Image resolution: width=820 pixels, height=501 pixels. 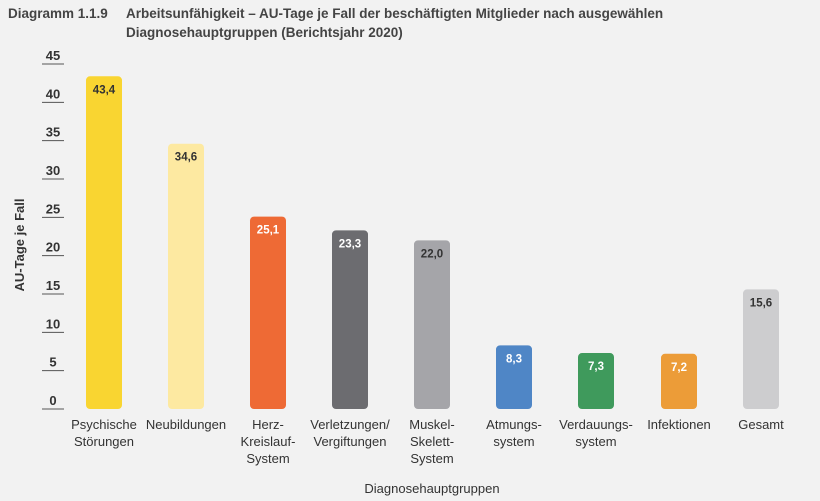 What do you see at coordinates (350, 433) in the screenshot?
I see `x-tick-label: Verletzungen/Vergiftungen` at bounding box center [350, 433].